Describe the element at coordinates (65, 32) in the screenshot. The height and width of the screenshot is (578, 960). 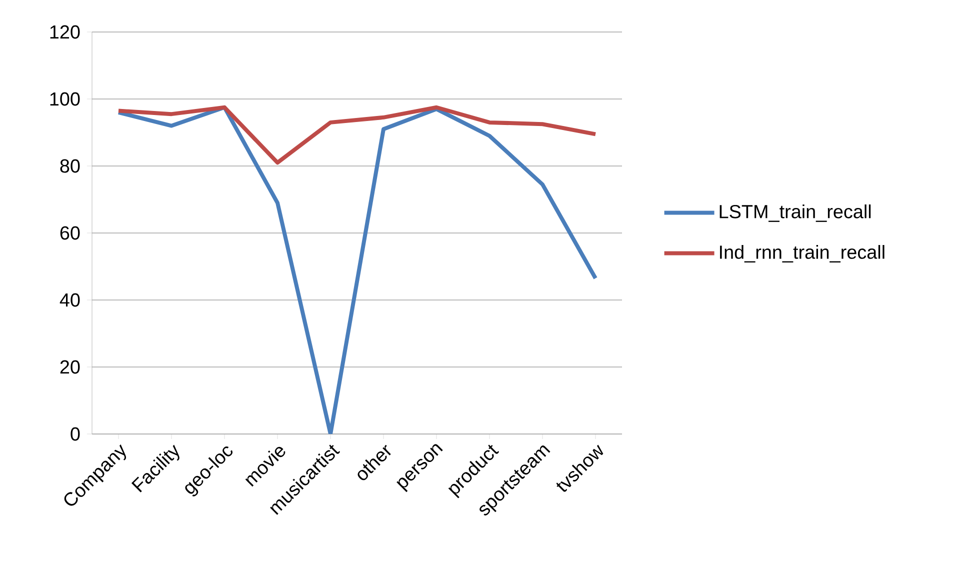
I see `y-tick-label: 120` at that location.